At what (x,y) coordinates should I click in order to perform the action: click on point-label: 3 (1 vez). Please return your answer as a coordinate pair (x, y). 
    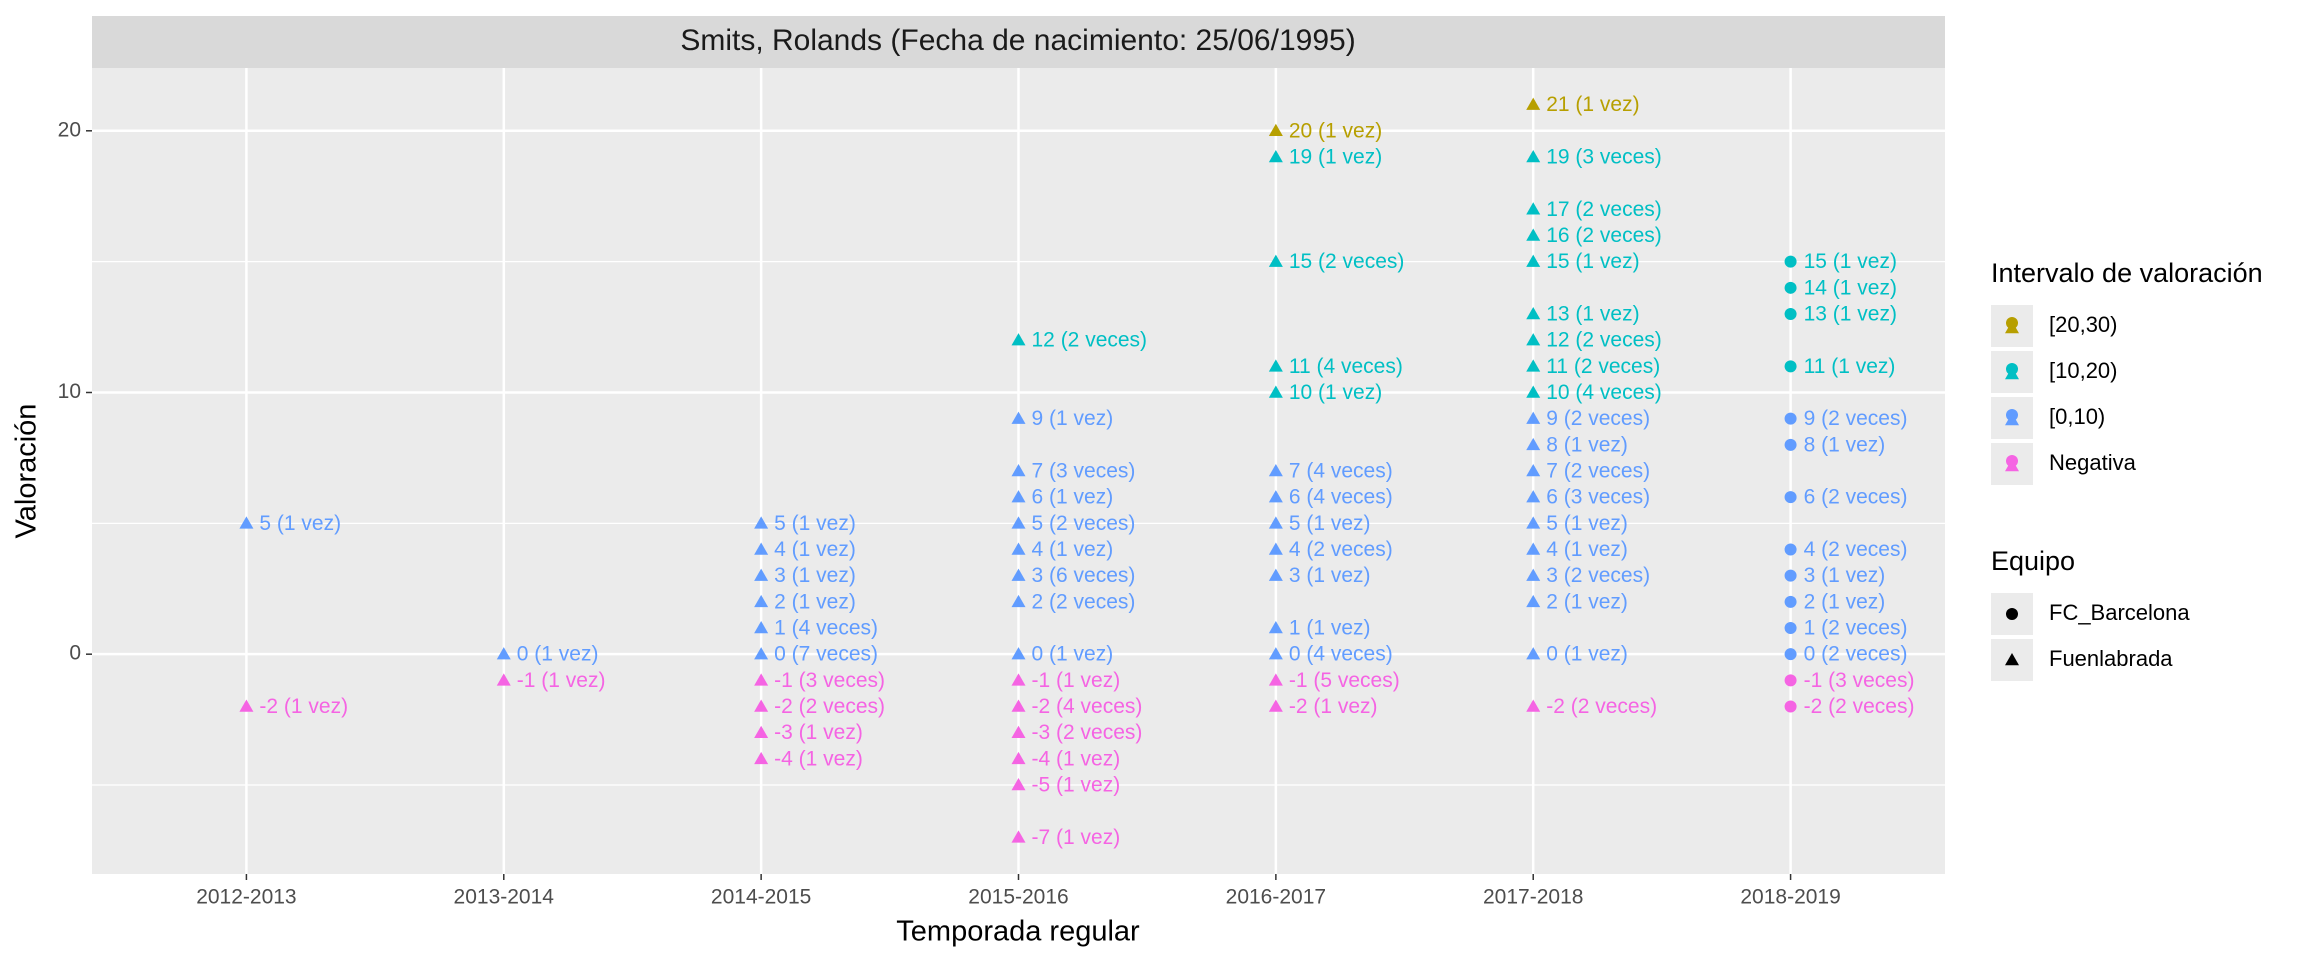
    Looking at the image, I should click on (1330, 575).